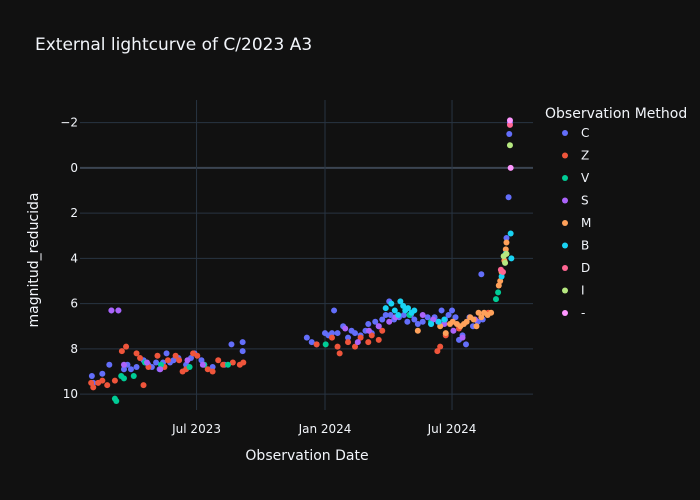 This screenshot has height=500, width=700. Describe the element at coordinates (575, 246) in the screenshot. I see `legend-item: B` at that location.